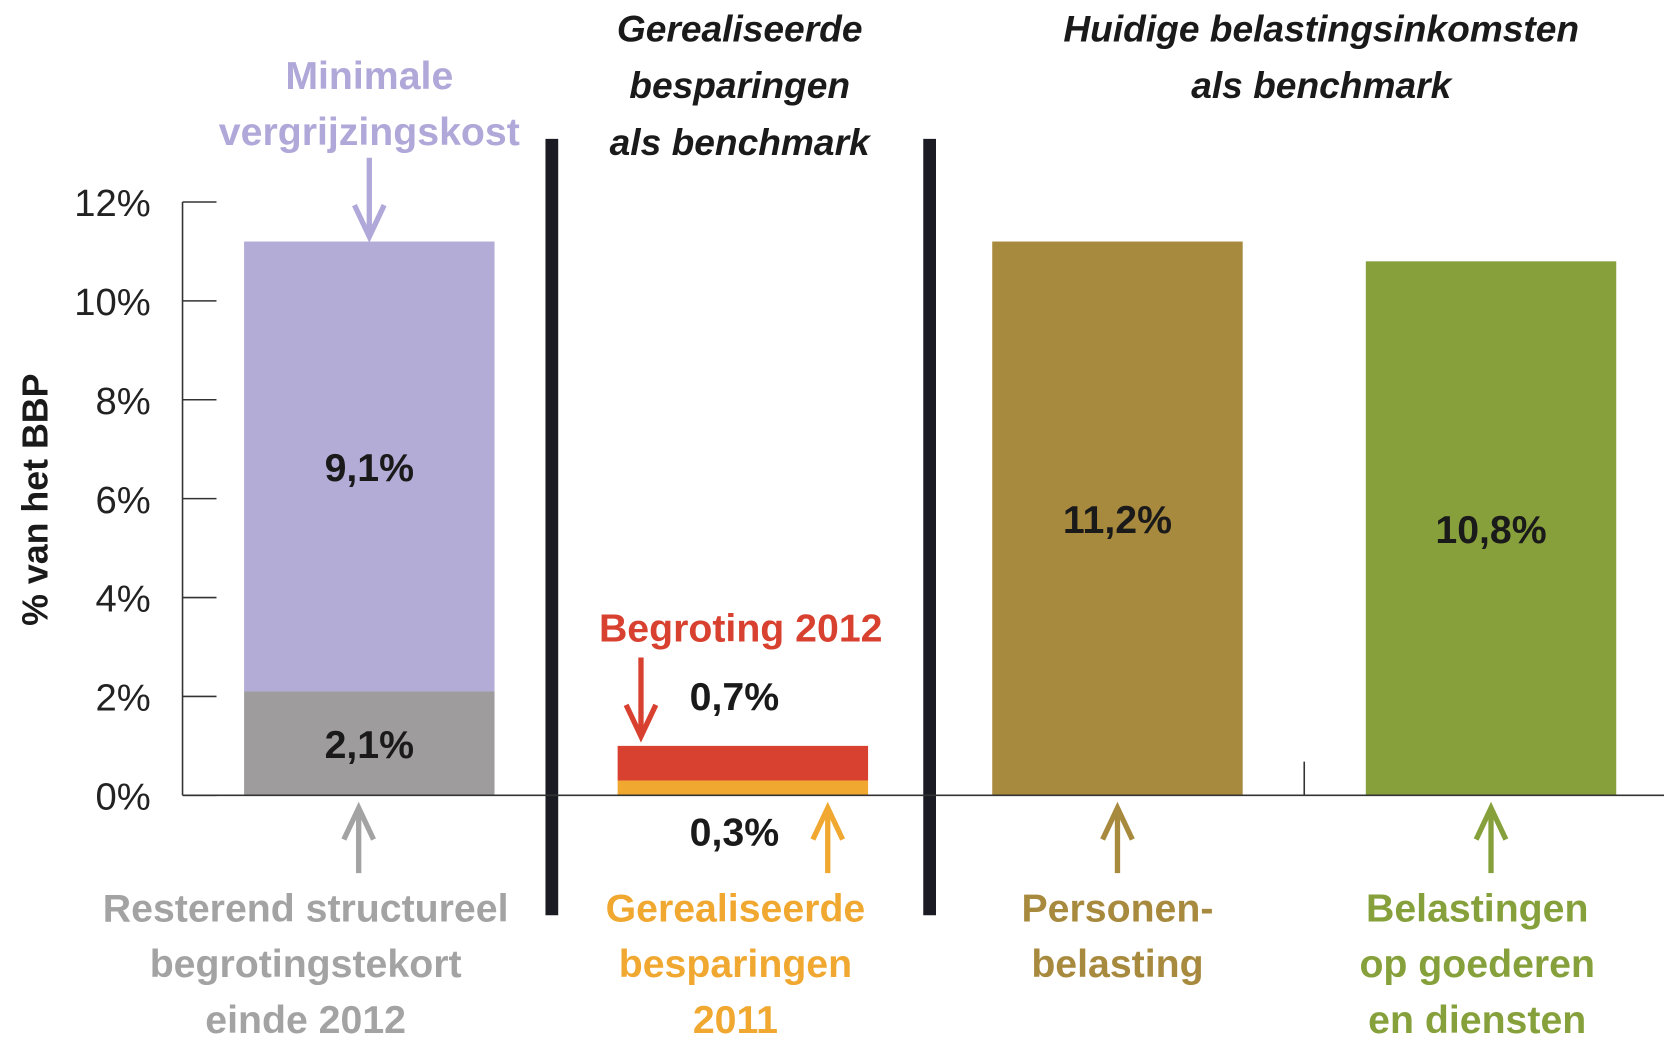 This screenshot has height=1052, width=1664. What do you see at coordinates (123, 699) in the screenshot?
I see `y-tick-label: 2%` at bounding box center [123, 699].